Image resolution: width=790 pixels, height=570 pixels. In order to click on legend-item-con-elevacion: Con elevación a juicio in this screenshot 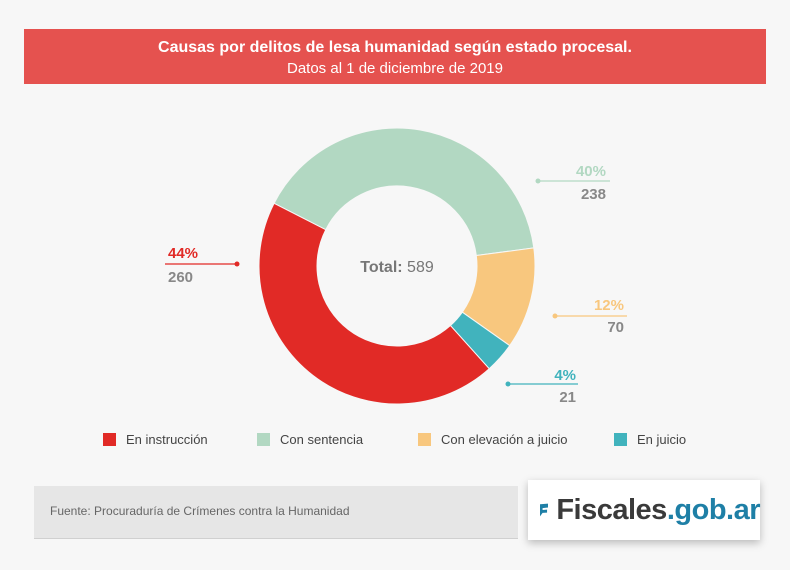, I will do `click(492, 439)`.